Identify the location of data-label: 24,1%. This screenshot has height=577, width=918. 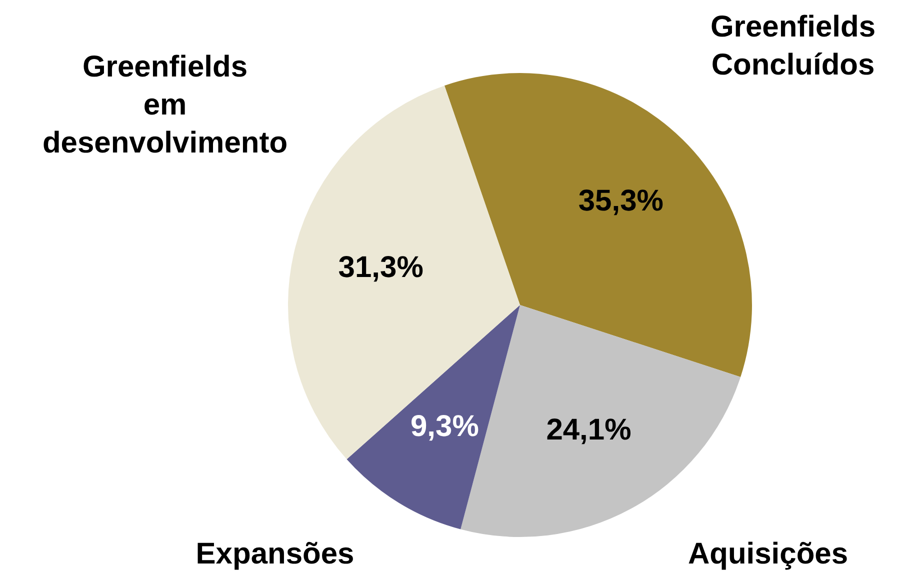
(589, 430).